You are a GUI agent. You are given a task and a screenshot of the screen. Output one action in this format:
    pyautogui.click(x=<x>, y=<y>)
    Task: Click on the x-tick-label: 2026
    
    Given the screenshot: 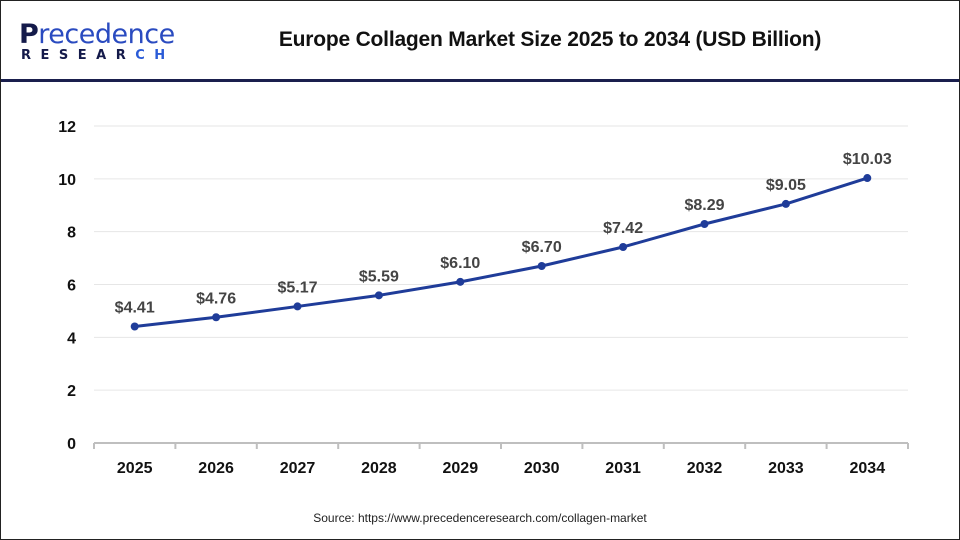 What is the action you would take?
    pyautogui.click(x=216, y=468)
    